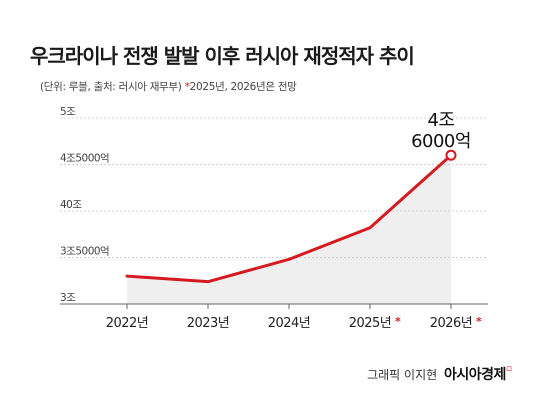 This screenshot has width=550, height=420. I want to click on y-tick-label: 3조5000억, so click(84, 252).